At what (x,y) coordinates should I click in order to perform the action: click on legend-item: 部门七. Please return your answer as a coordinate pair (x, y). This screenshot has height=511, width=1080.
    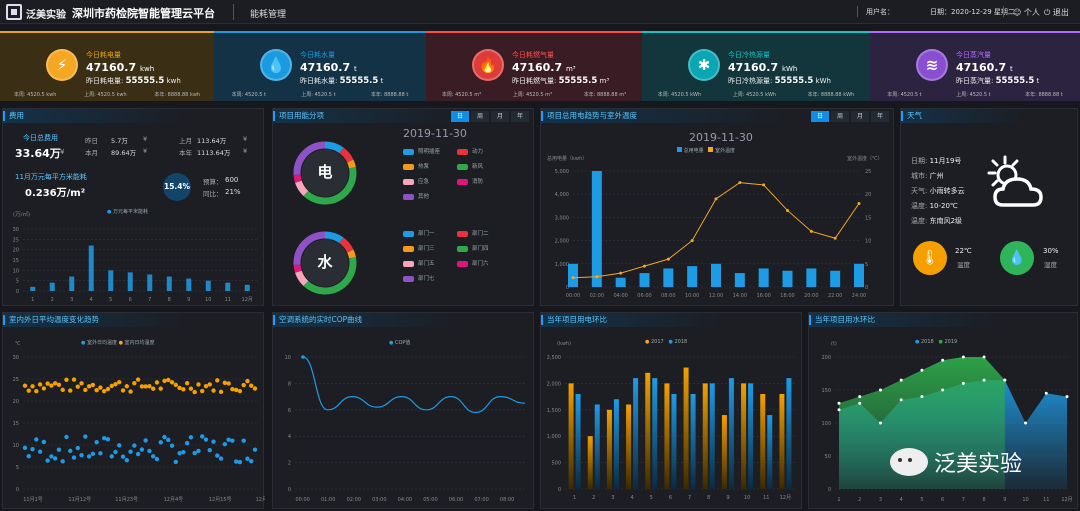
    Looking at the image, I should click on (419, 278).